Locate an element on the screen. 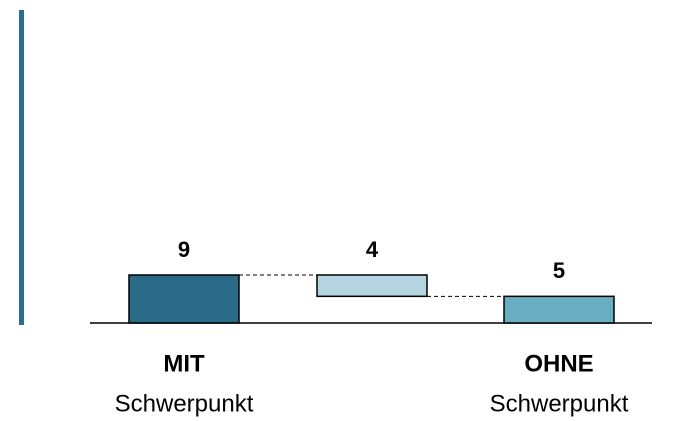 The height and width of the screenshot is (421, 673). value-label: 4 is located at coordinates (372, 249).